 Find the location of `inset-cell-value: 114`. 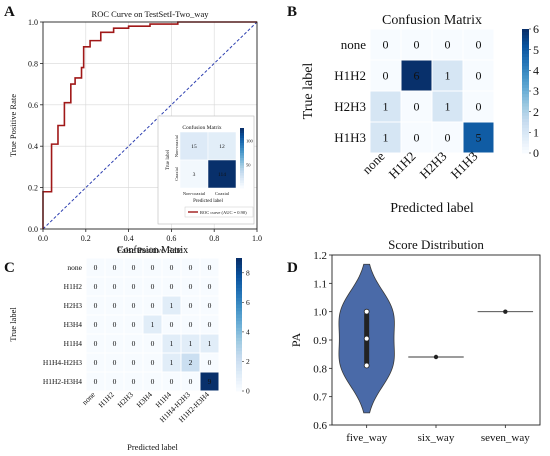

inset-cell-value: 114 is located at coordinates (222, 175).